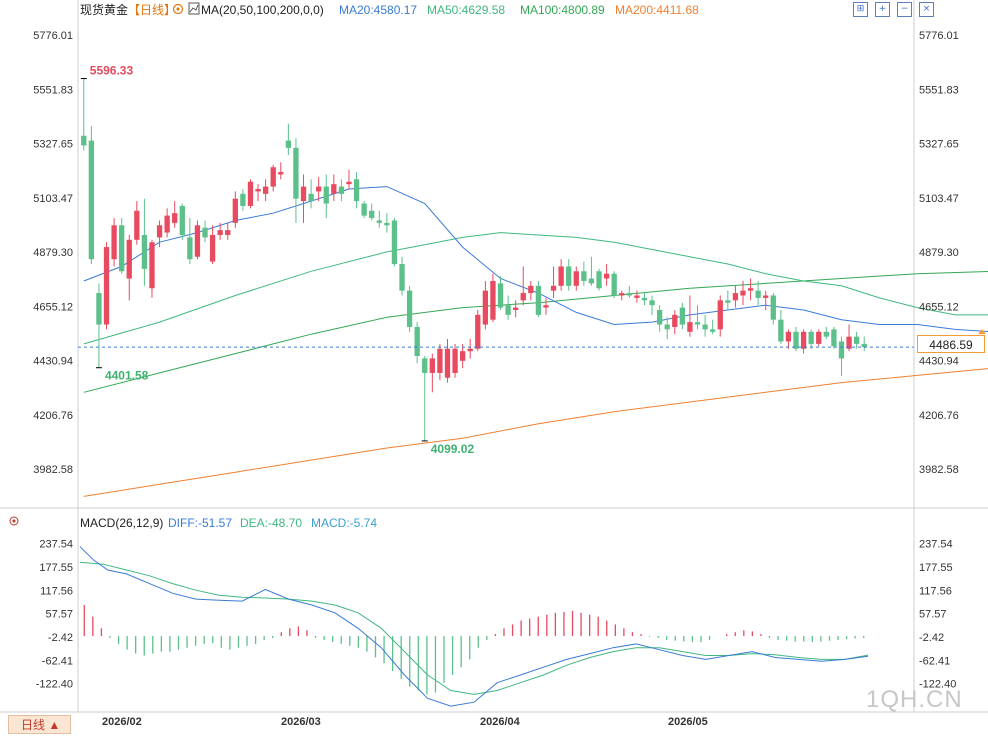 The width and height of the screenshot is (988, 737). Describe the element at coordinates (939, 416) in the screenshot. I see `y-tick-right: 4206.76` at that location.